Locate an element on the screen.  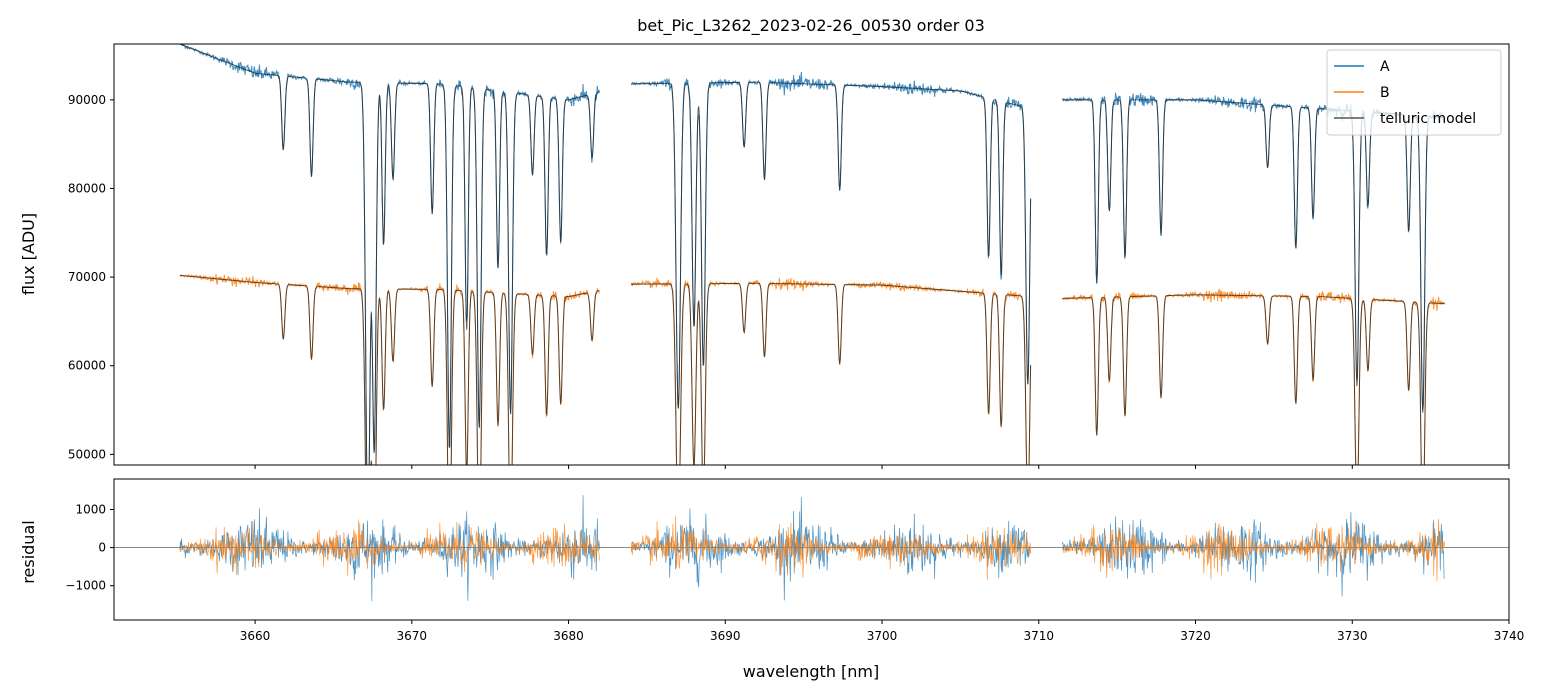
chart-title: bet_Pic_L3262_2023-02-26_00530 order 03 is located at coordinates (811, 26).